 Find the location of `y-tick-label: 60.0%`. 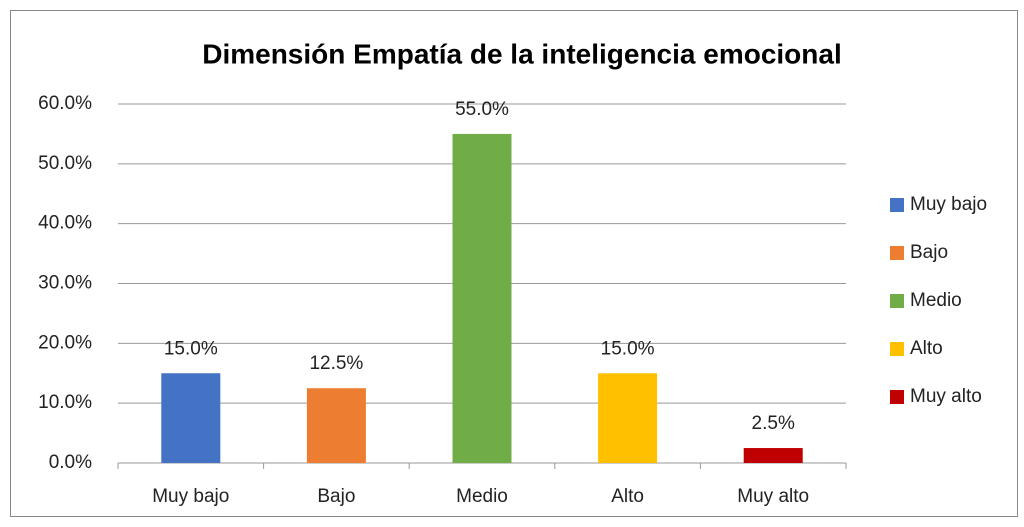

y-tick-label: 60.0% is located at coordinates (65, 103).